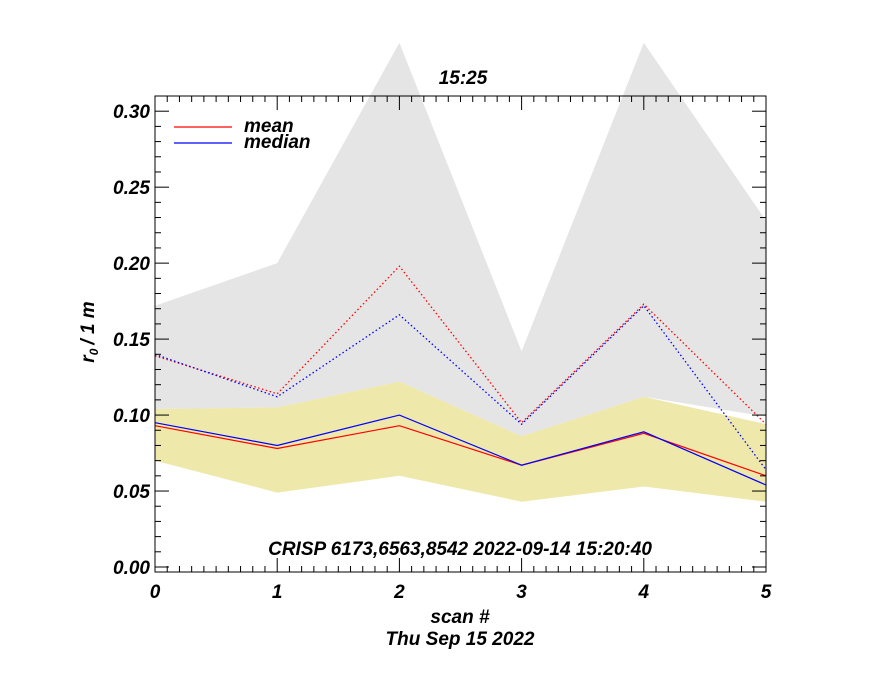  Describe the element at coordinates (94, 351) in the screenshot. I see `y-axis-label-subscript: 0` at that location.